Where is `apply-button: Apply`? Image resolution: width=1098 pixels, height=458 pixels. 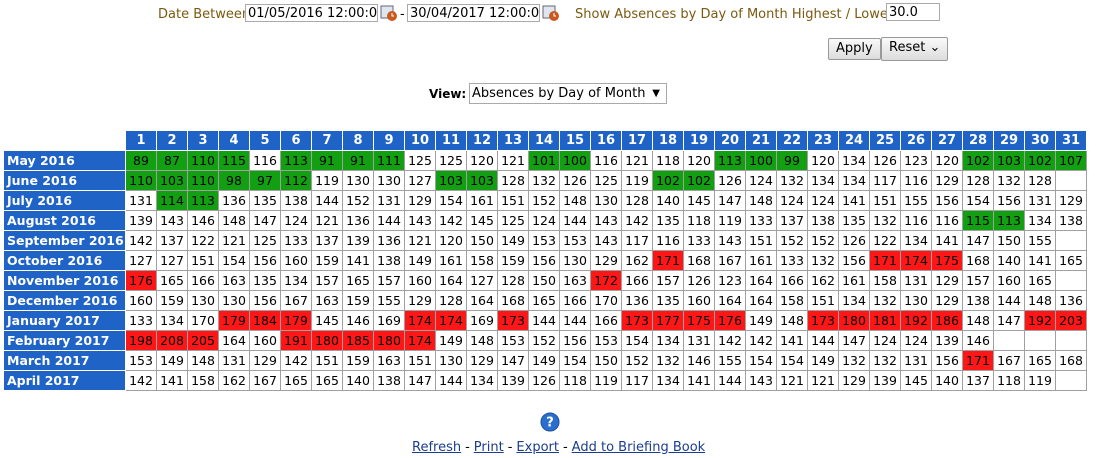
apply-button: Apply is located at coordinates (854, 49).